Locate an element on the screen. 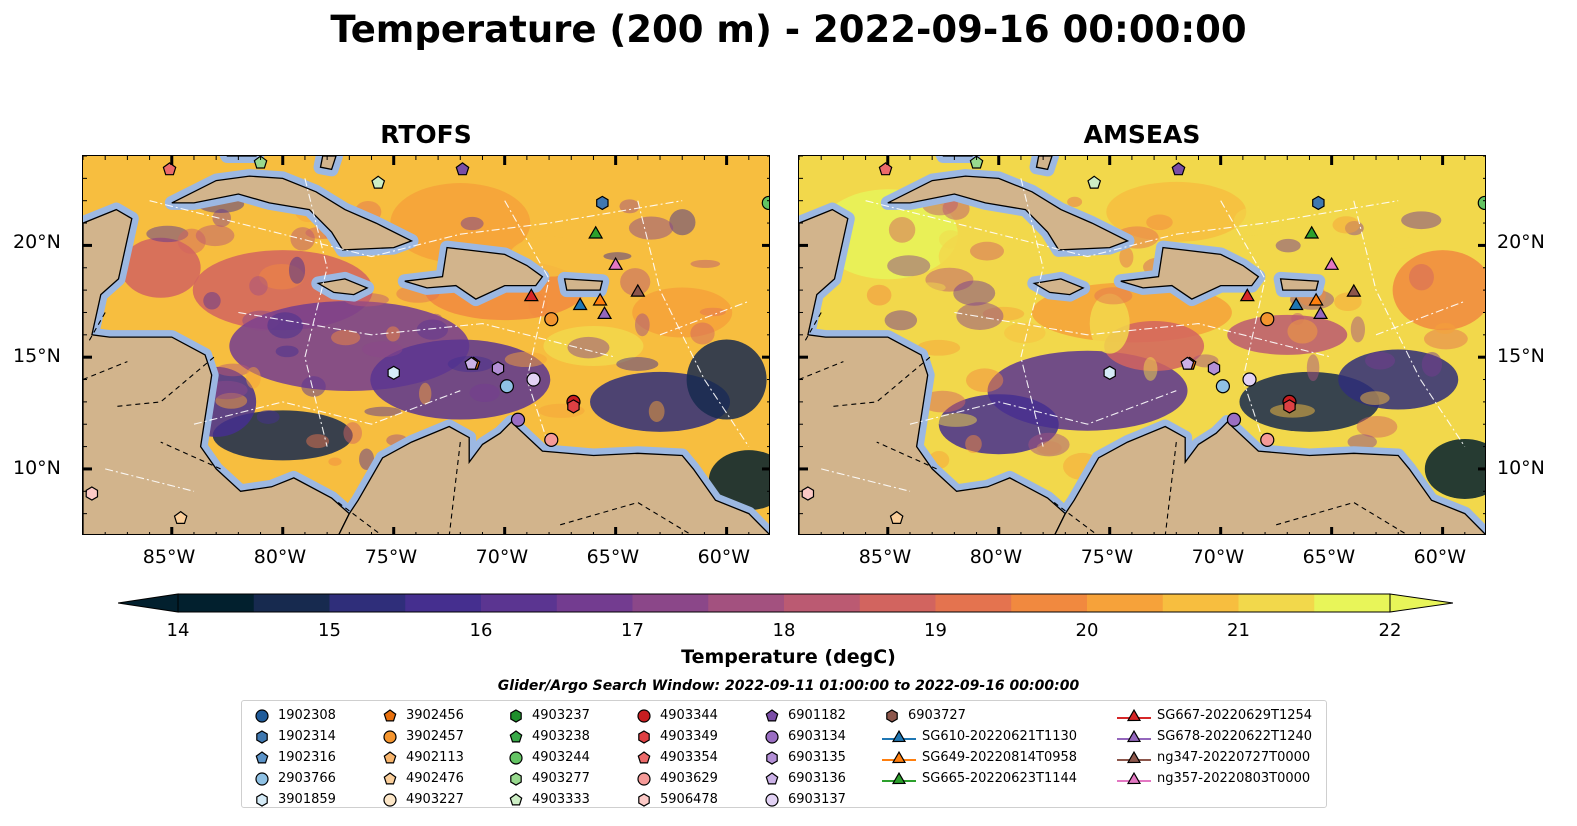  legend-label: 4903333 is located at coordinates (561, 799).